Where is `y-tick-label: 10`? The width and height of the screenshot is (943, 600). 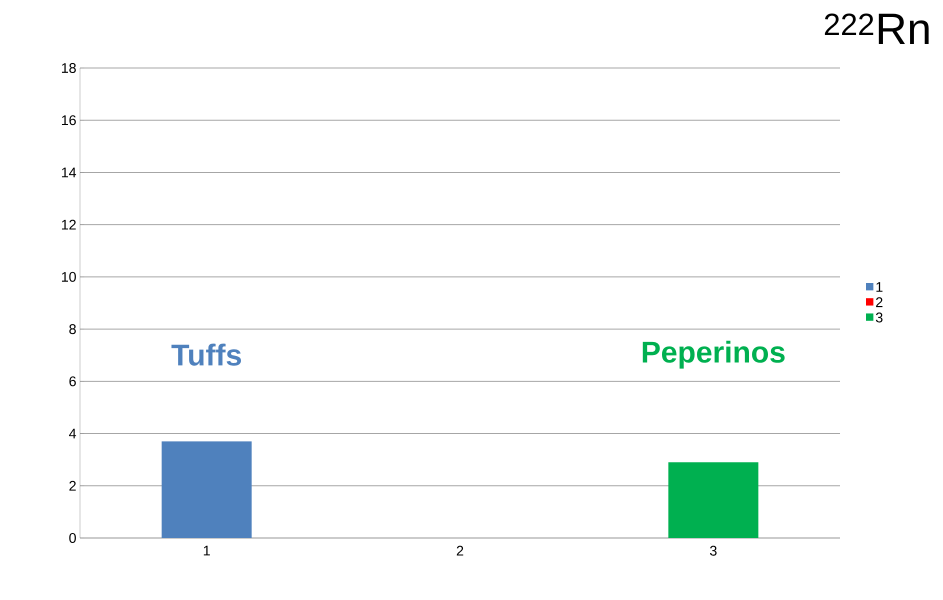 y-tick-label: 10 is located at coordinates (69, 277).